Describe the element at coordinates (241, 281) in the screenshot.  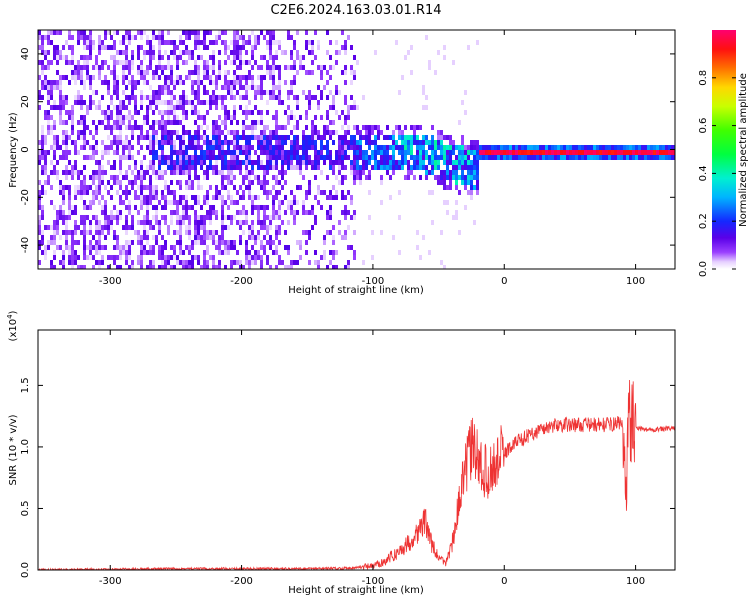
I see `x-tick-label: -200` at that location.